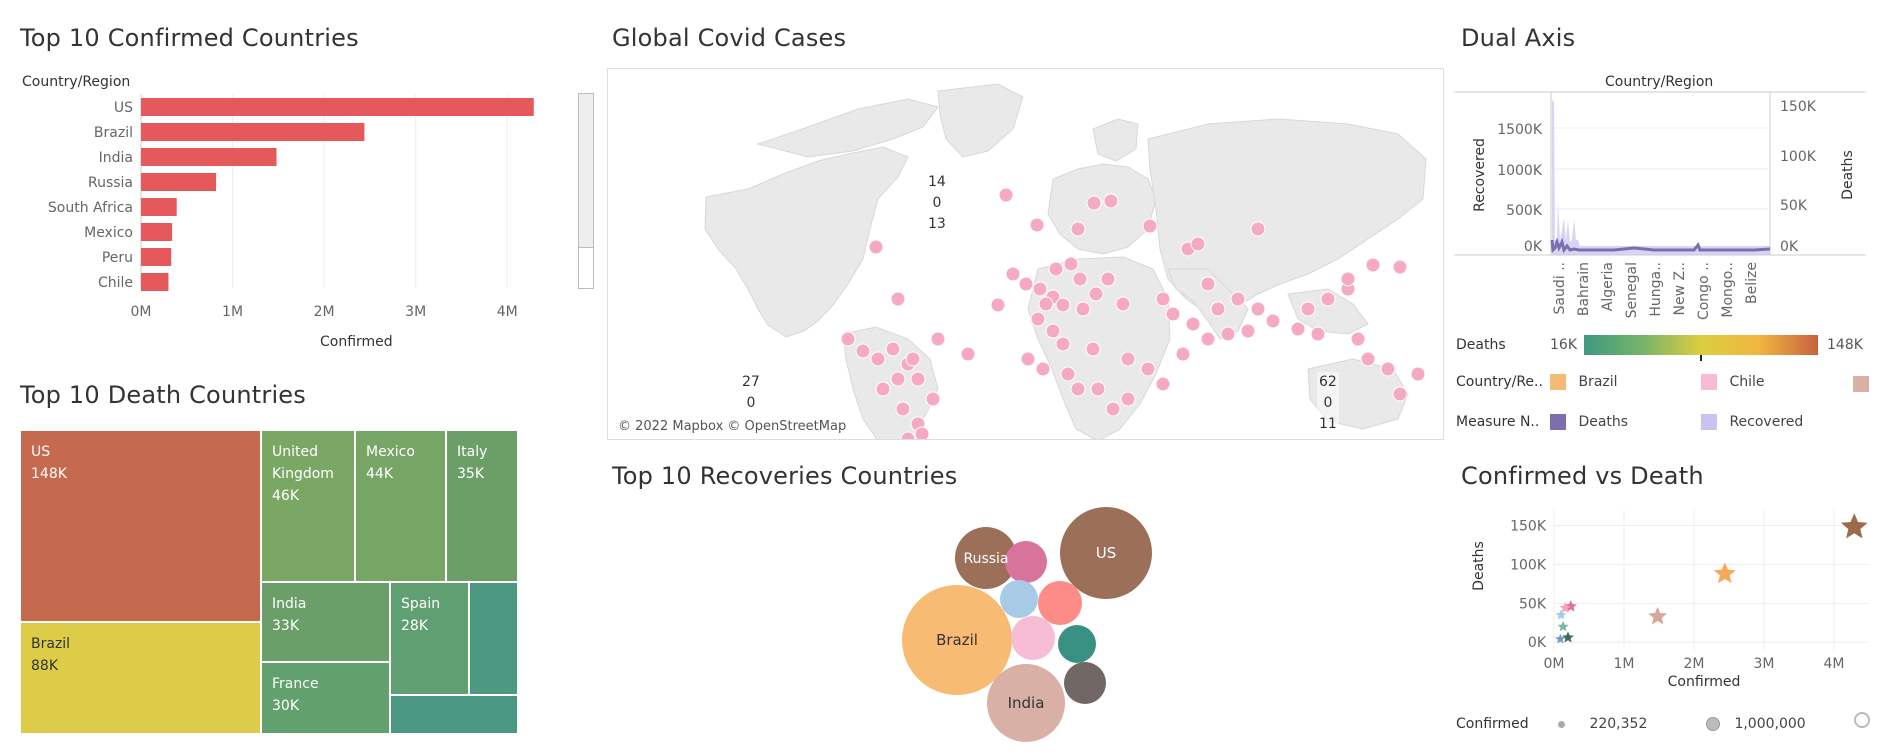 This screenshot has width=1880, height=754. I want to click on measure-legend-item: Deaths, so click(1589, 422).